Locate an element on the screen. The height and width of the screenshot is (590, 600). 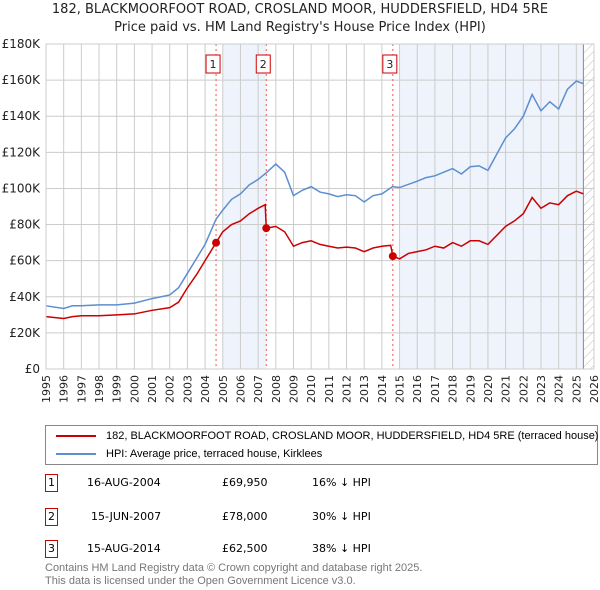
legend-red-swatch is located at coordinates (76, 436).